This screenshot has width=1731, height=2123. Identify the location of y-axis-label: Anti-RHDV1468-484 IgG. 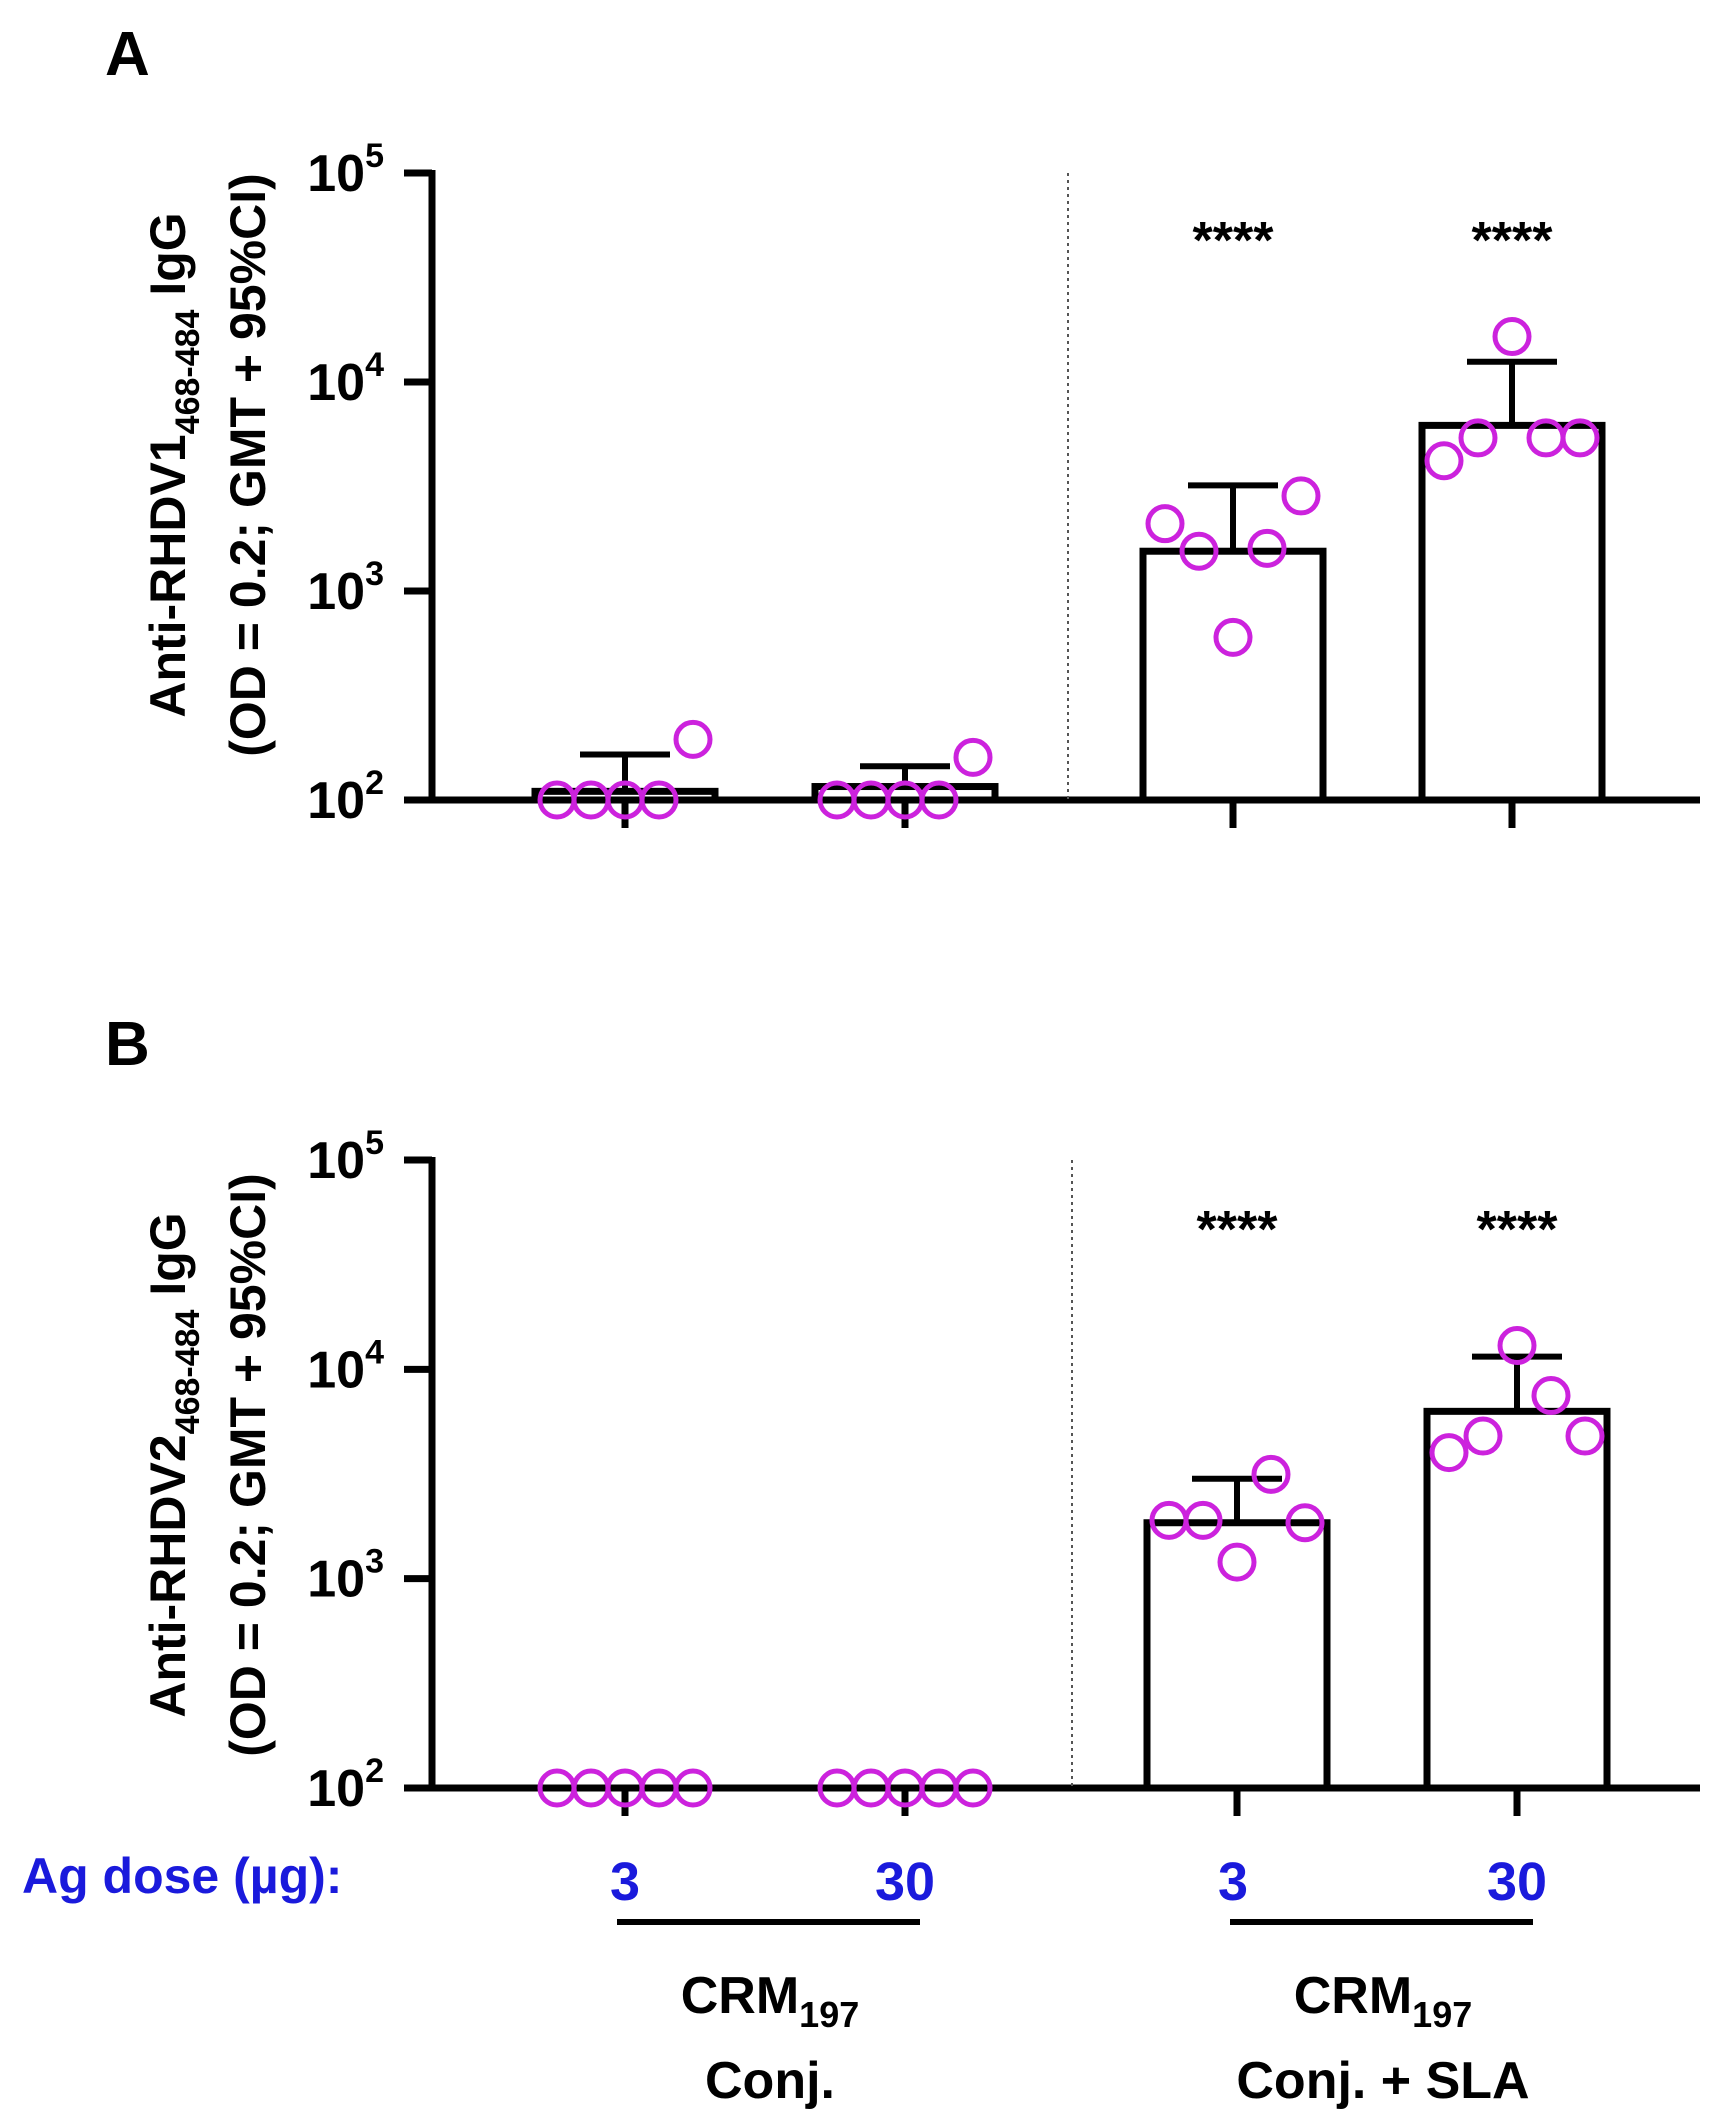
(173, 464).